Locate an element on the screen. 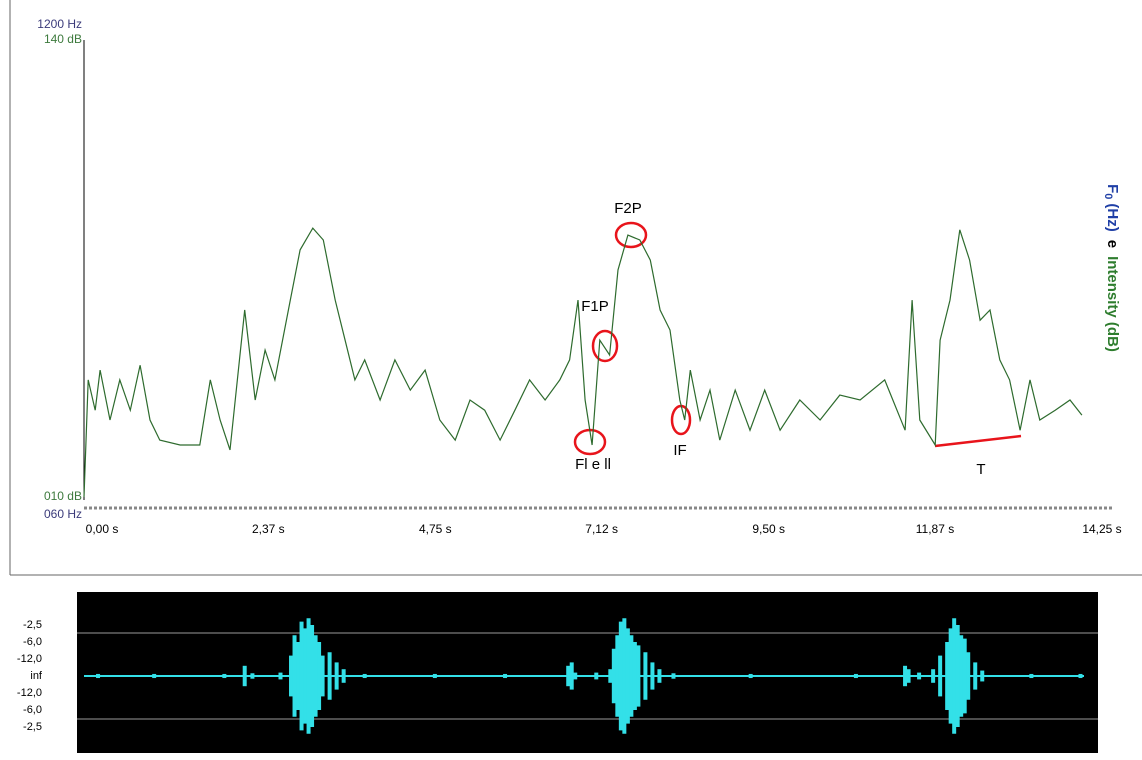 This screenshot has height=760, width=1142. x-tick-label: 2,37 s is located at coordinates (268, 529).